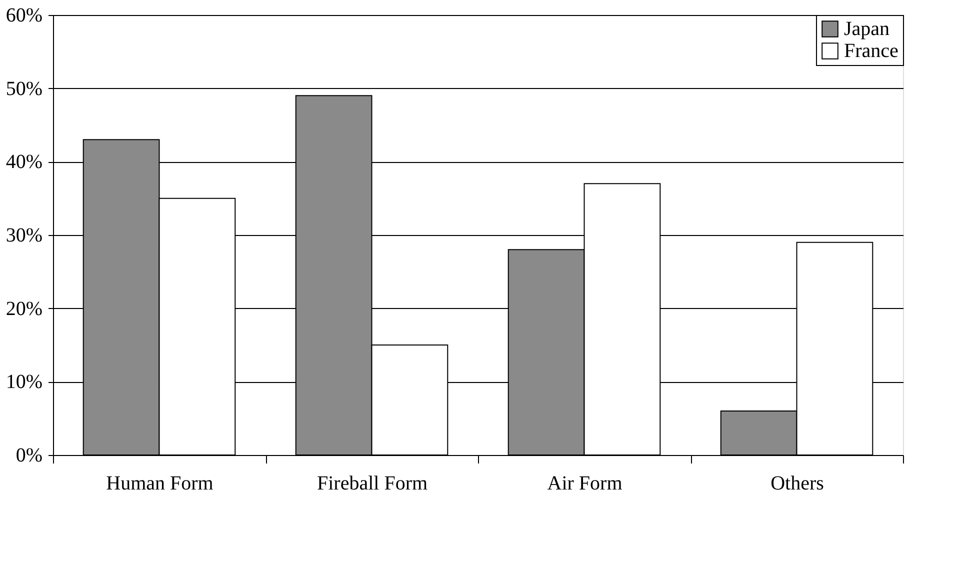 Image resolution: width=958 pixels, height=571 pixels. I want to click on x-tick-label: Fireball Form, so click(372, 483).